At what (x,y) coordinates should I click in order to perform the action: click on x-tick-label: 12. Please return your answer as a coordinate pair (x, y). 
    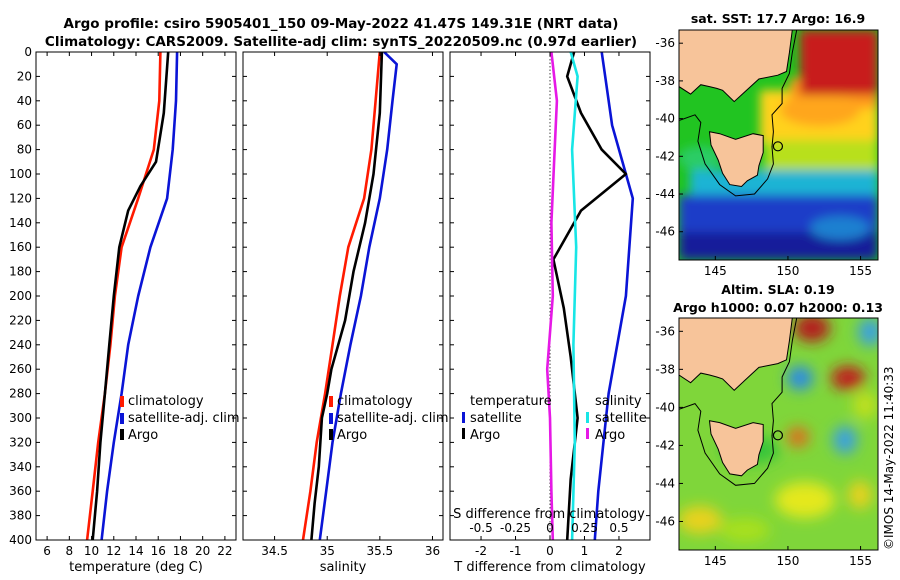
    Looking at the image, I should click on (113, 551).